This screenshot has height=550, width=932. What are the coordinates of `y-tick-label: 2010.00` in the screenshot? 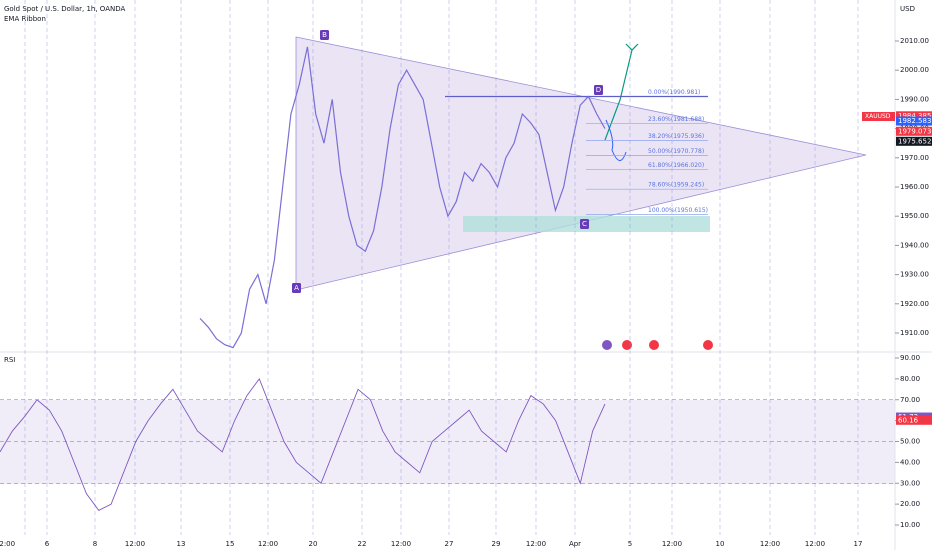 It's located at (914, 41).